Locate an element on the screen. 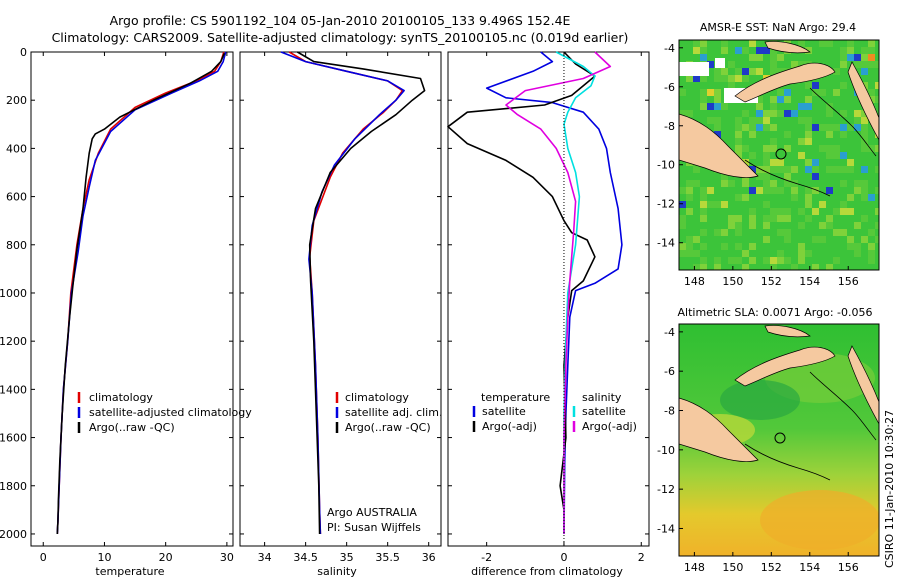  sst-missing-data-patch is located at coordinates (720, 63).